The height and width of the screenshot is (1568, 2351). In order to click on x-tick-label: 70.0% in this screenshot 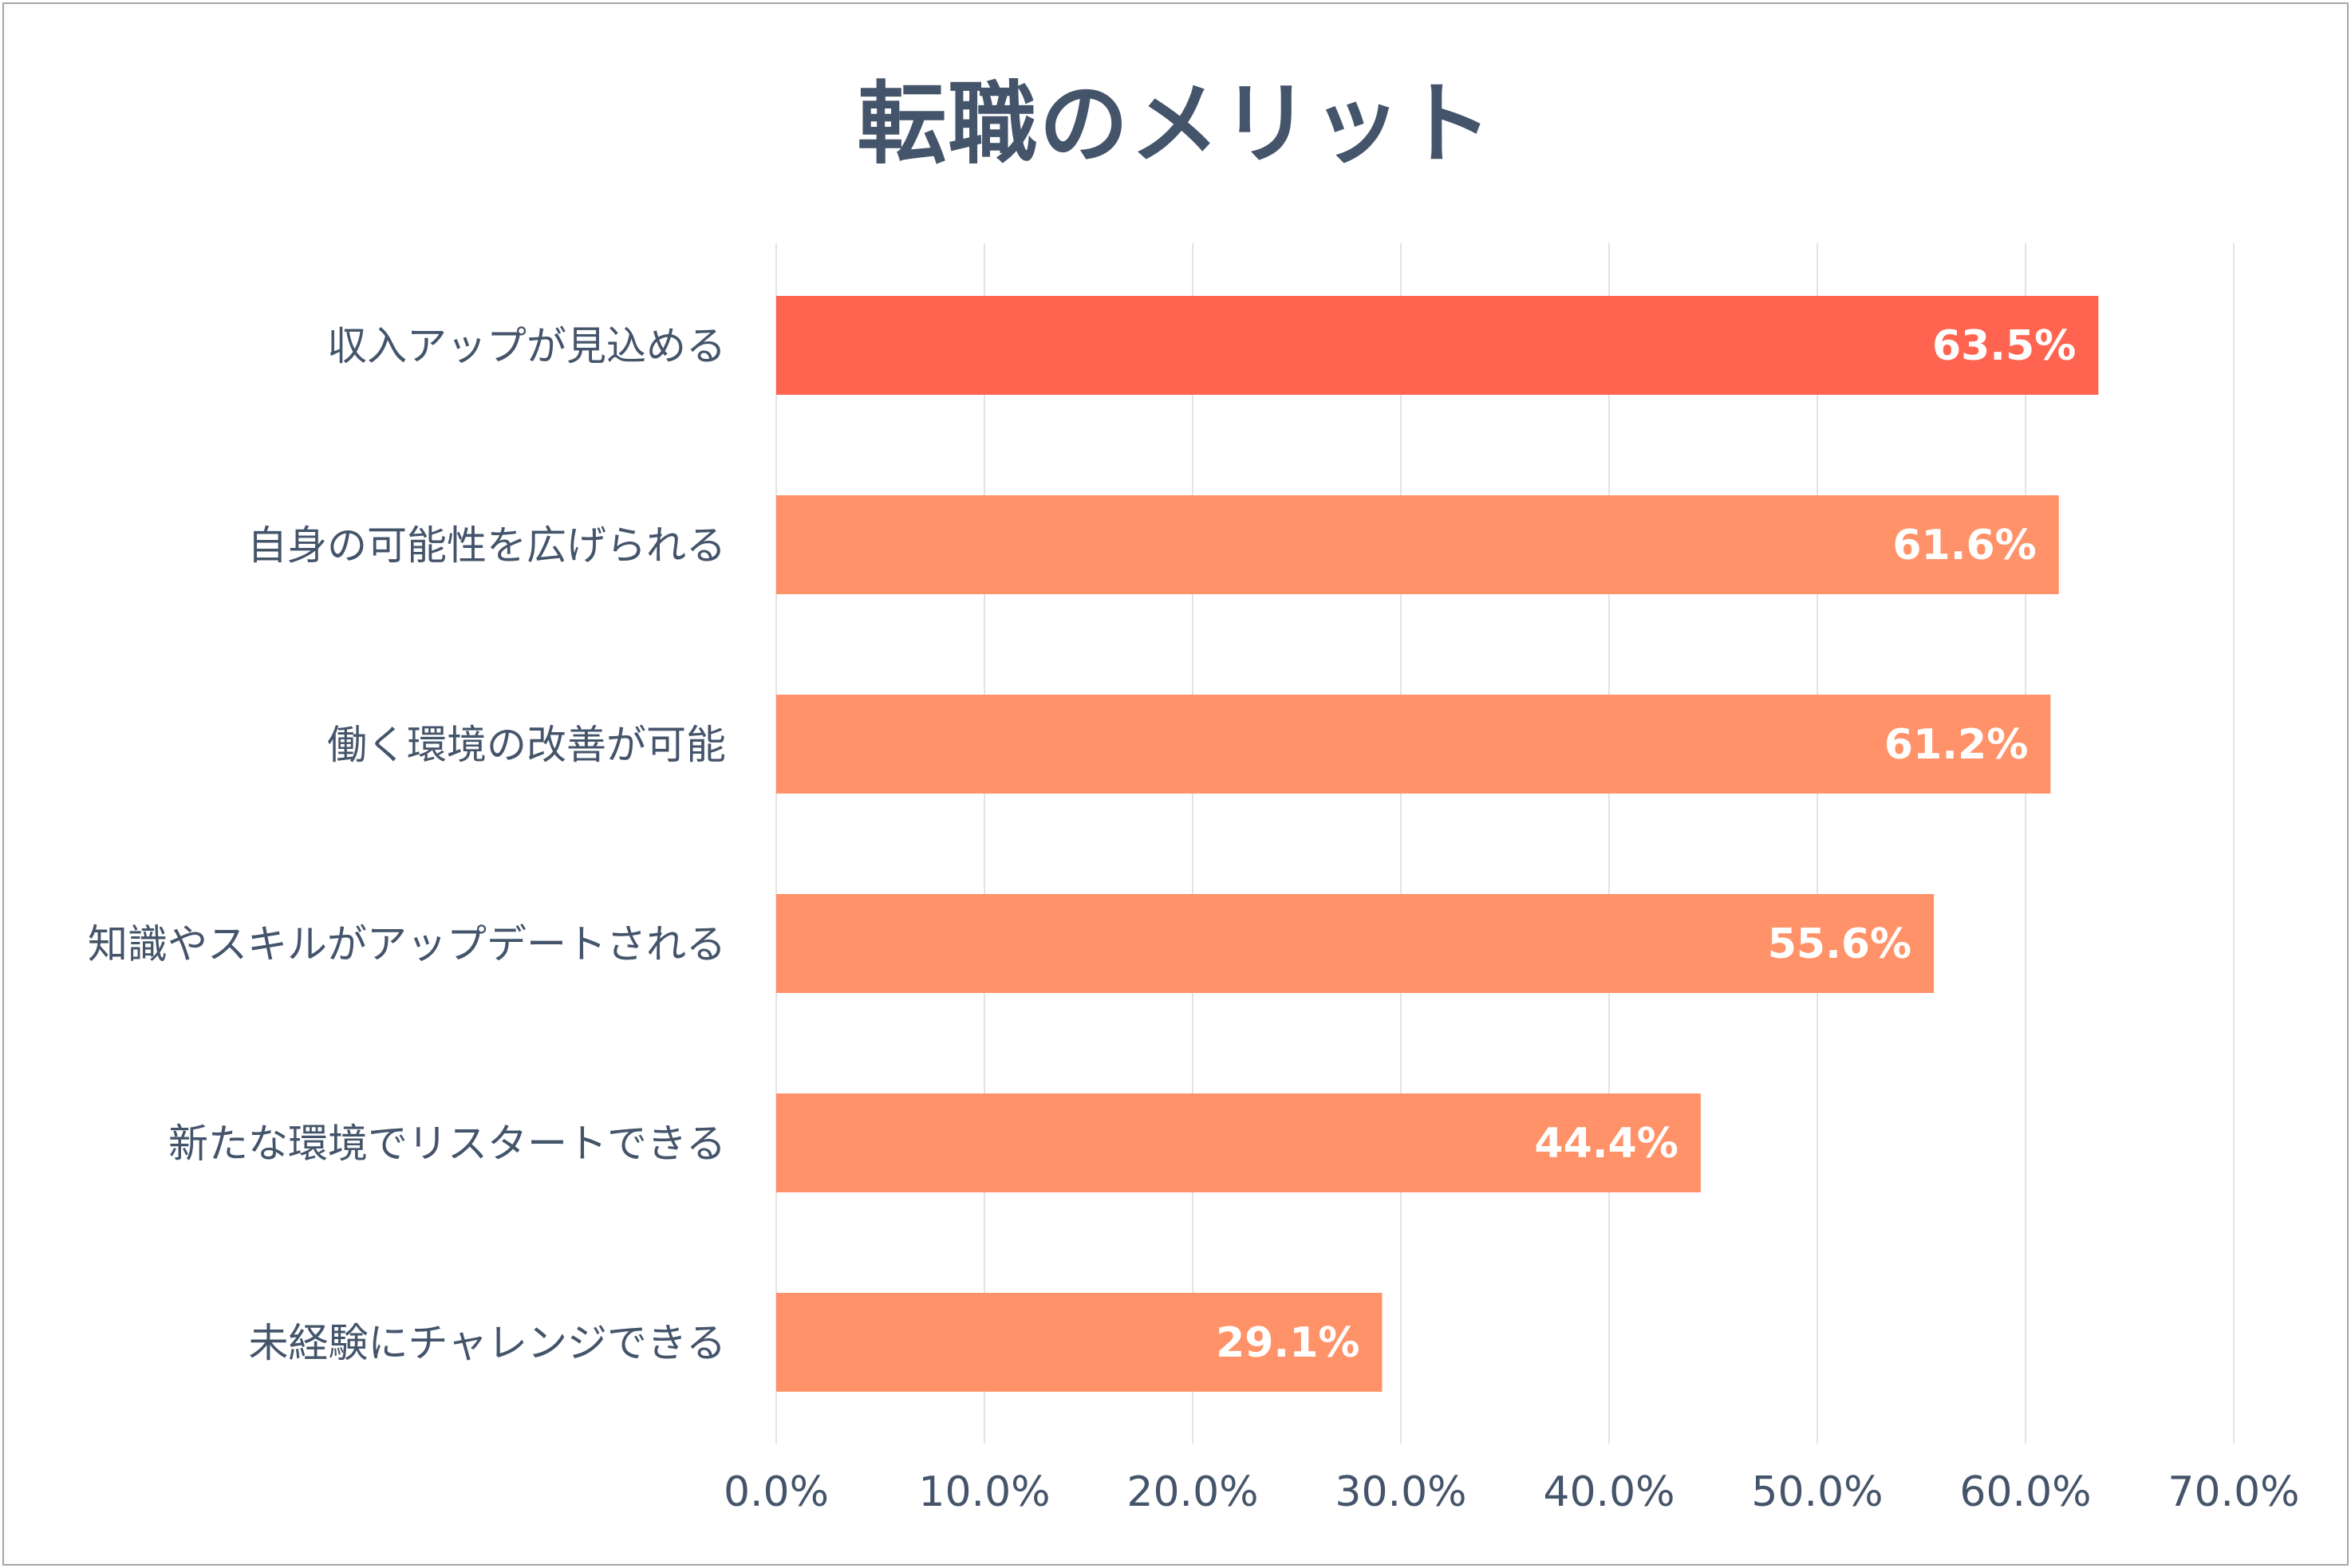, I will do `click(2233, 1492)`.